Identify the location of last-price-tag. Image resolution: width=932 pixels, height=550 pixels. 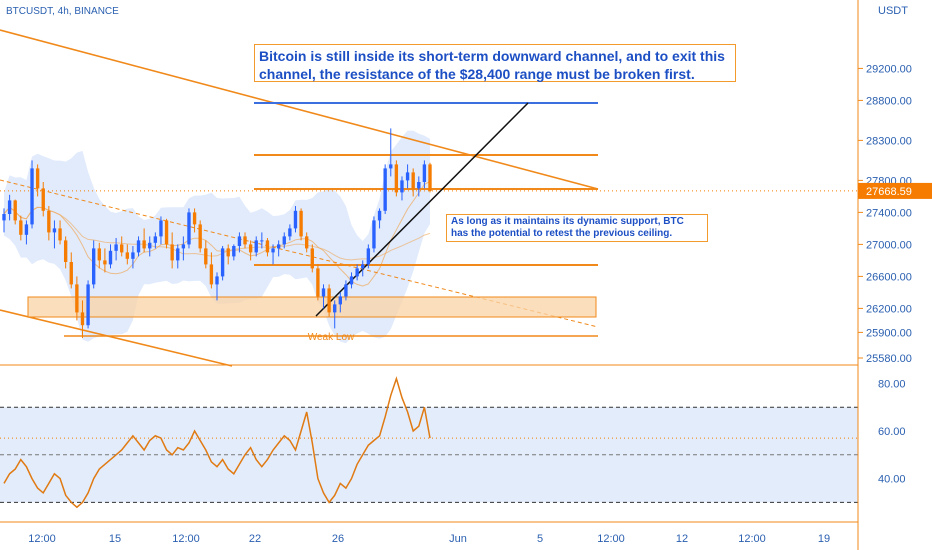
(895, 190).